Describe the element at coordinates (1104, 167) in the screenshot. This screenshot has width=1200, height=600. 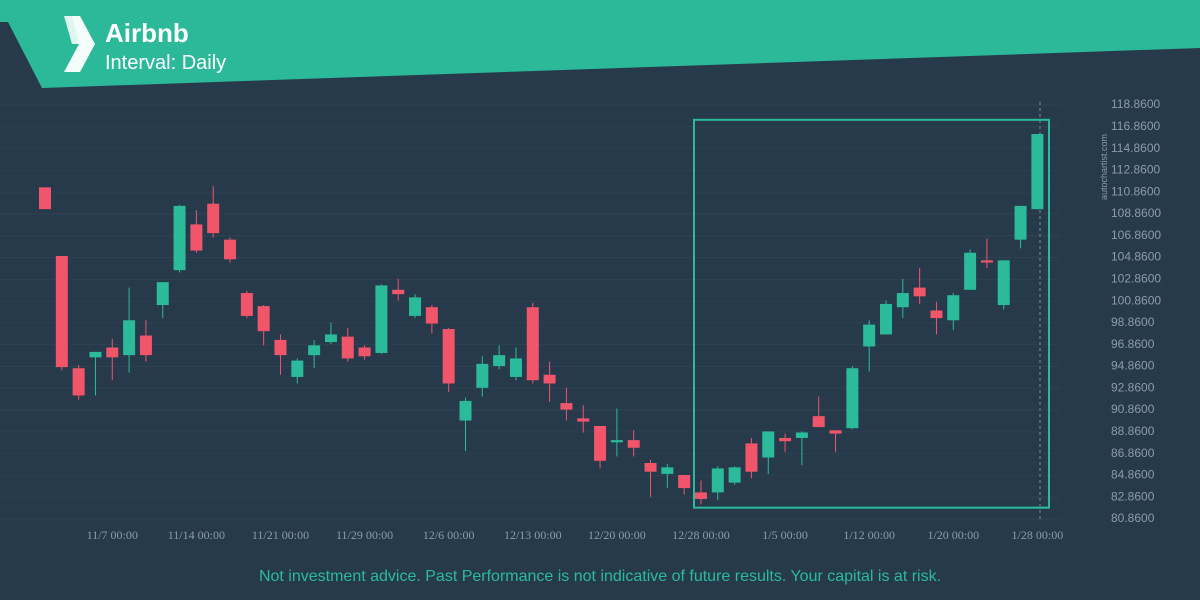
I see `watermark: autochartist.com` at that location.